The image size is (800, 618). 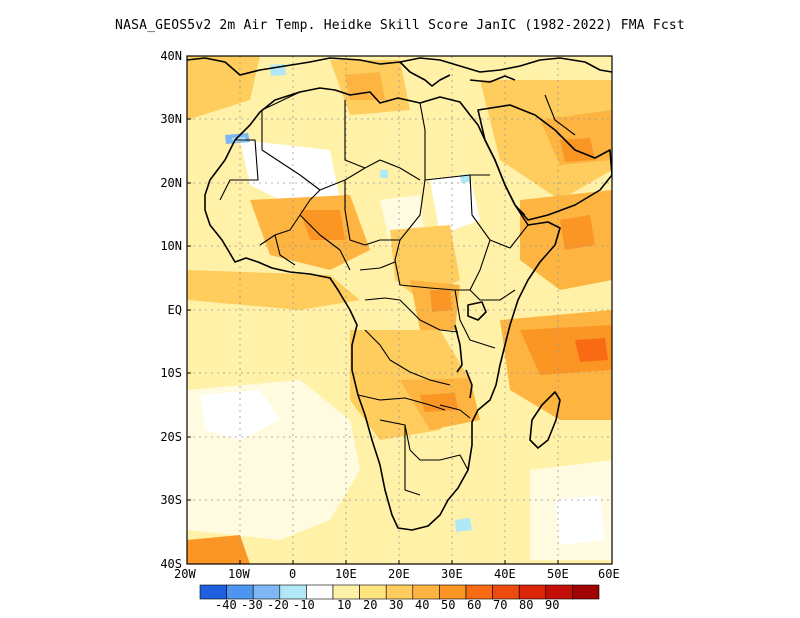 I want to click on lon-label-60e: 60E, so click(x=609, y=574).